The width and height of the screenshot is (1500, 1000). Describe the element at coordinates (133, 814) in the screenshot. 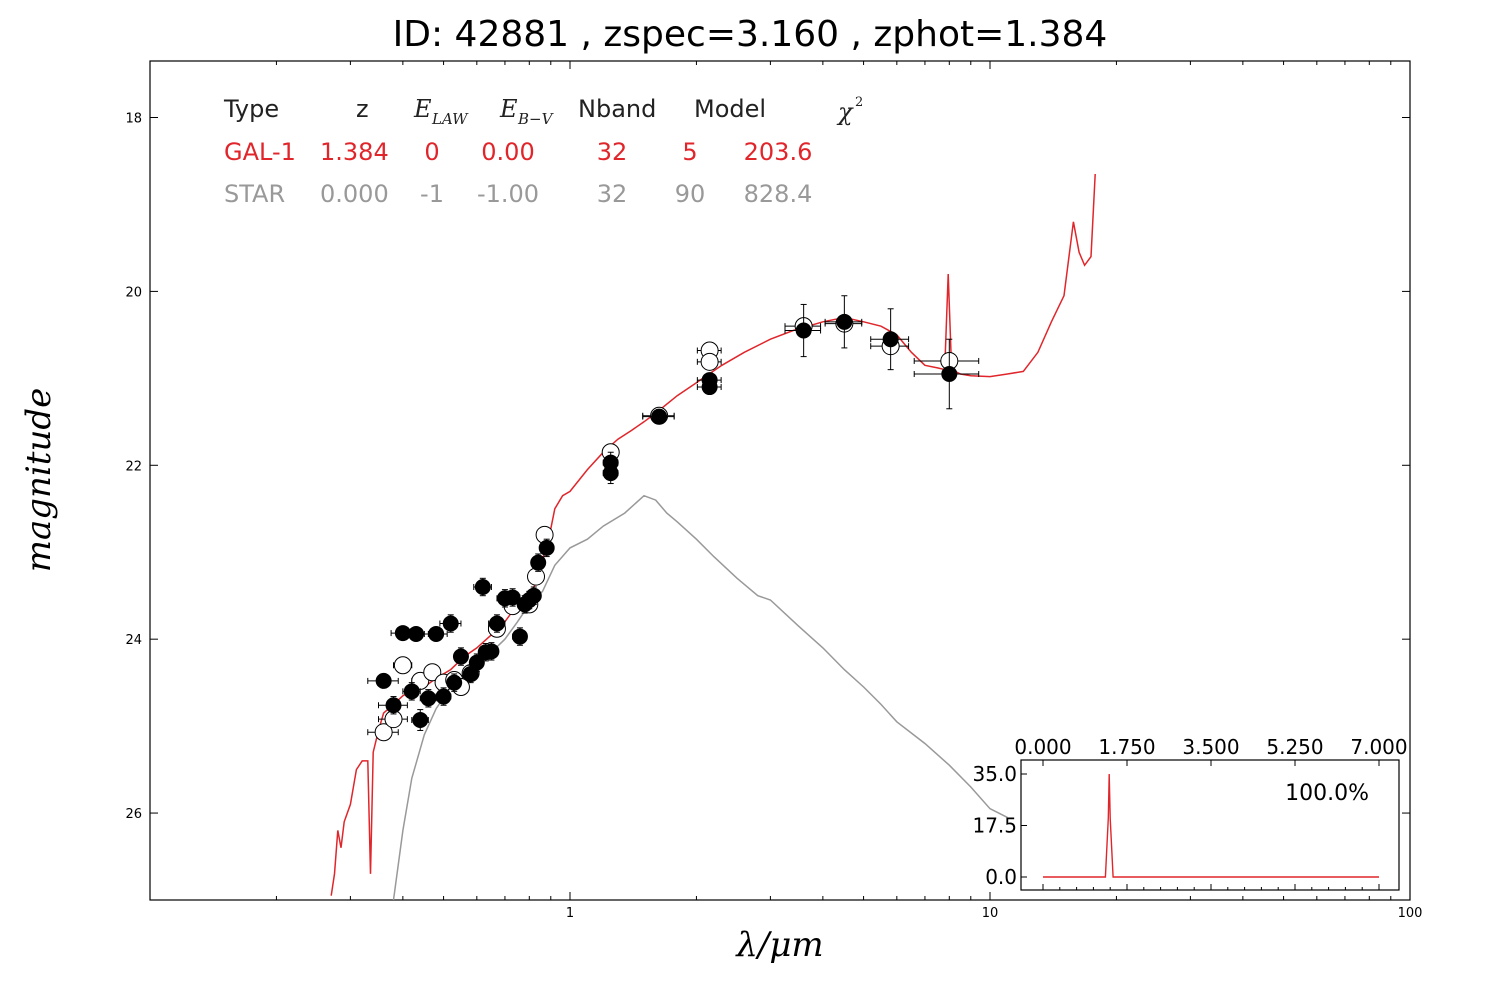

I see `y-tick-label: 26` at that location.